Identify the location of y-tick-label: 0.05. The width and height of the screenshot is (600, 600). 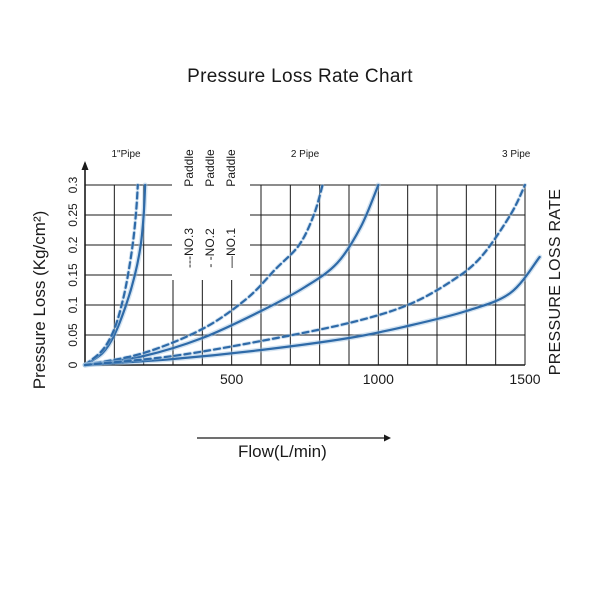
(73, 335).